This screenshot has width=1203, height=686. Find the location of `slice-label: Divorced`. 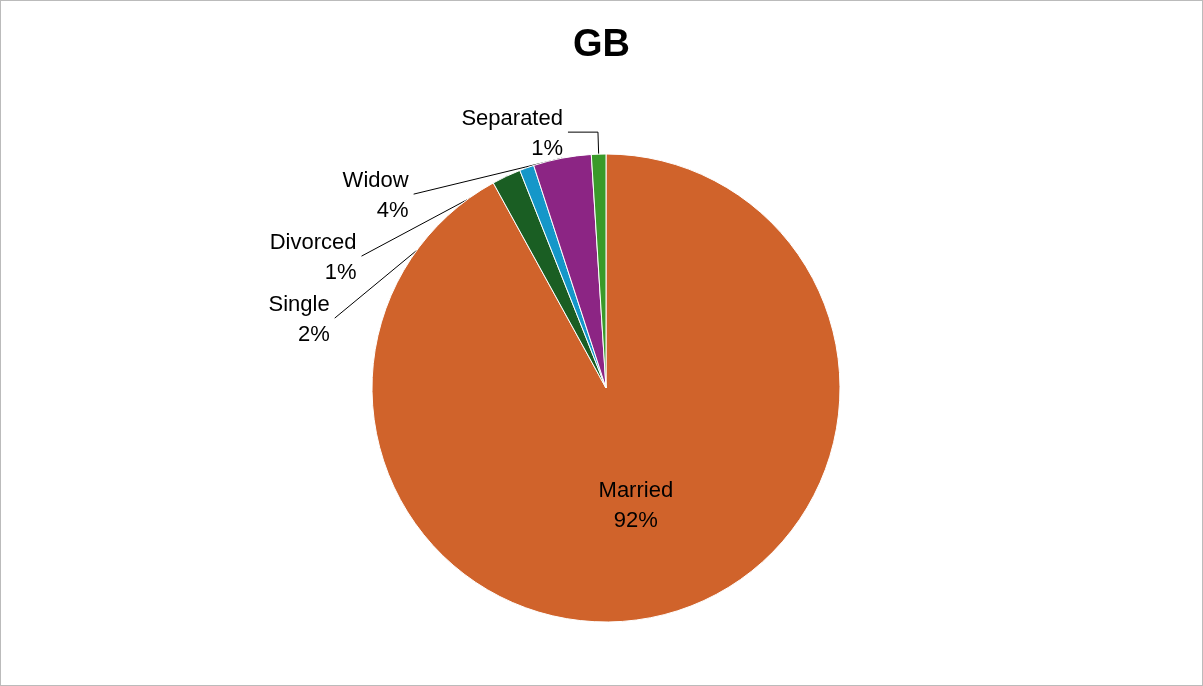

slice-label: Divorced is located at coordinates (313, 241).